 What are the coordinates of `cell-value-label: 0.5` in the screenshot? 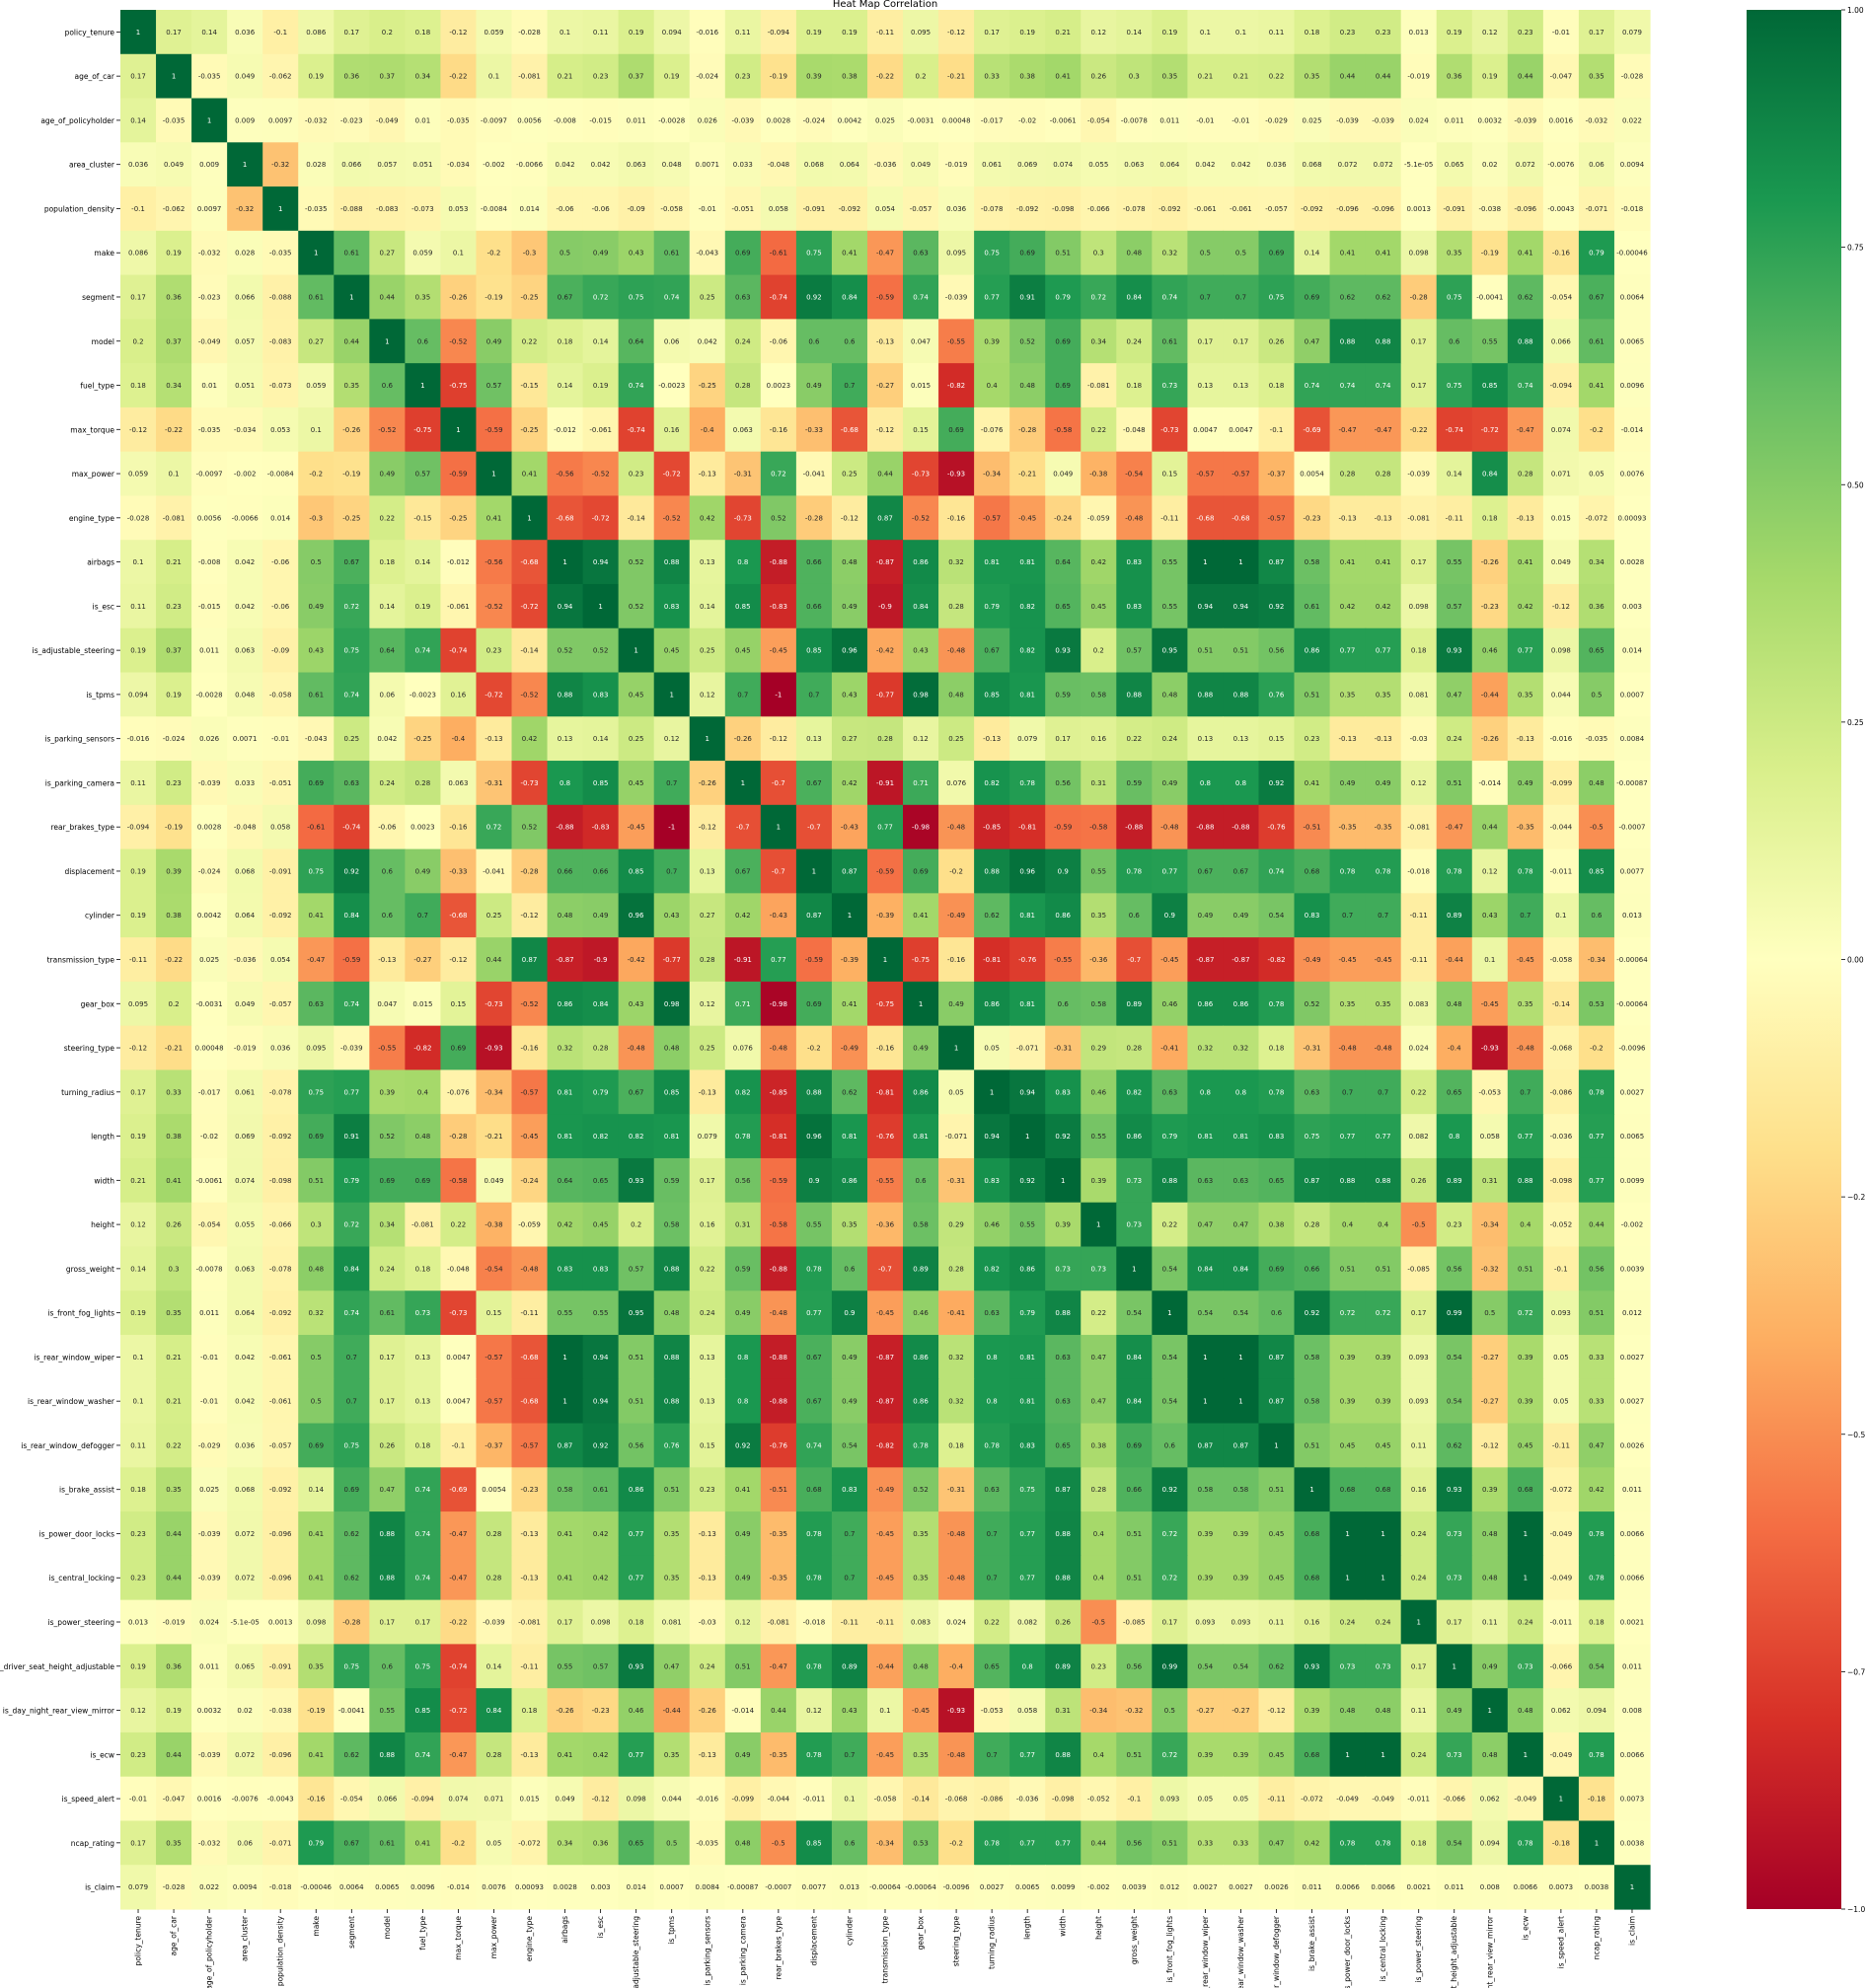 It's located at (1169, 1711).